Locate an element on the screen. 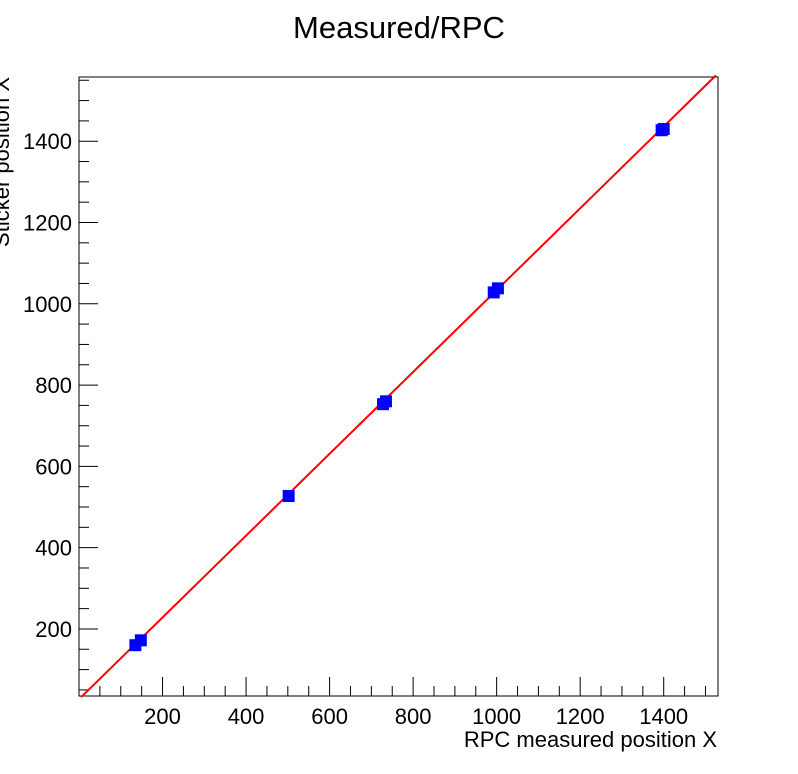  x-tick-label: 1400 is located at coordinates (663, 716).